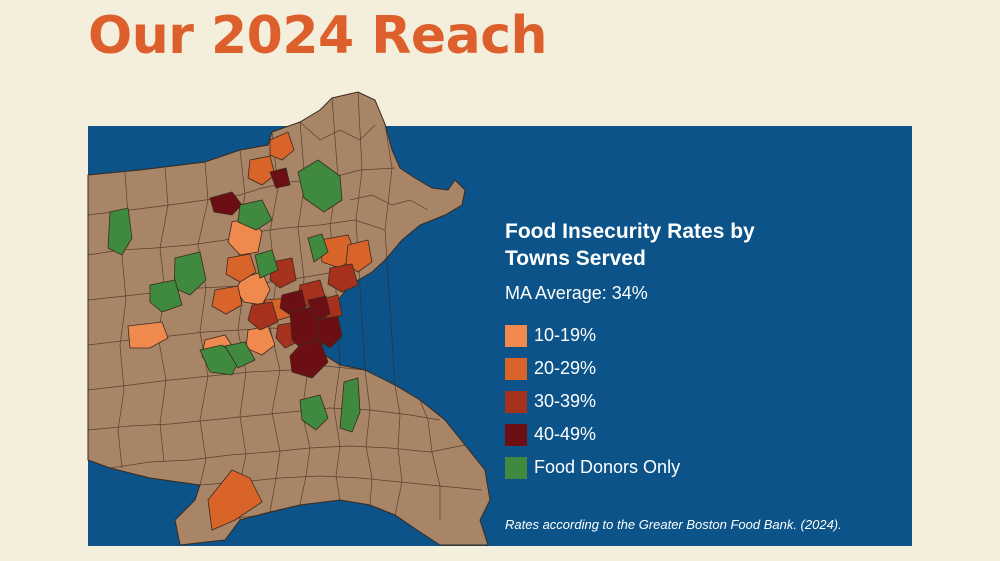 This screenshot has width=1000, height=561. Describe the element at coordinates (607, 467) in the screenshot. I see `legend-label: Food Donors Only` at that location.